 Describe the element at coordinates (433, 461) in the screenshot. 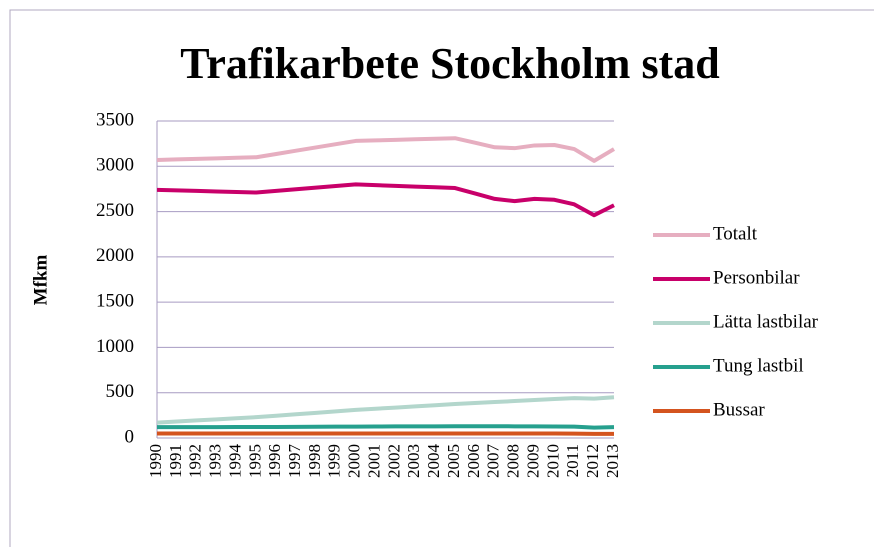

I see `x-tick-label: 2004` at that location.